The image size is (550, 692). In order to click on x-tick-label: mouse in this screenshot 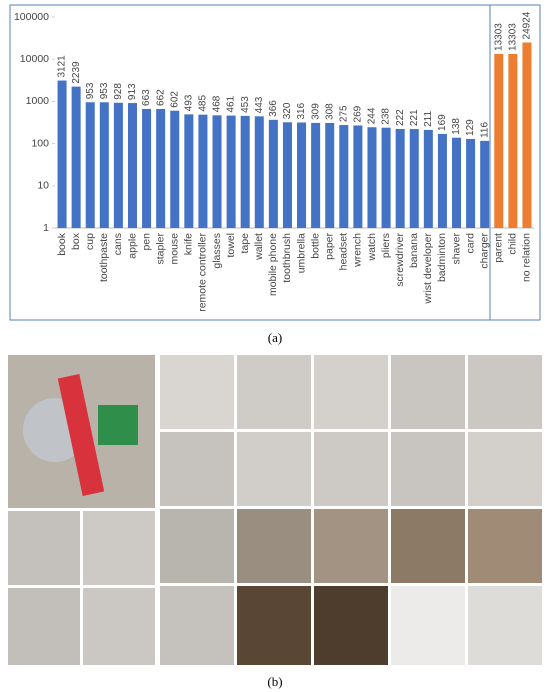, I will do `click(175, 249)`.